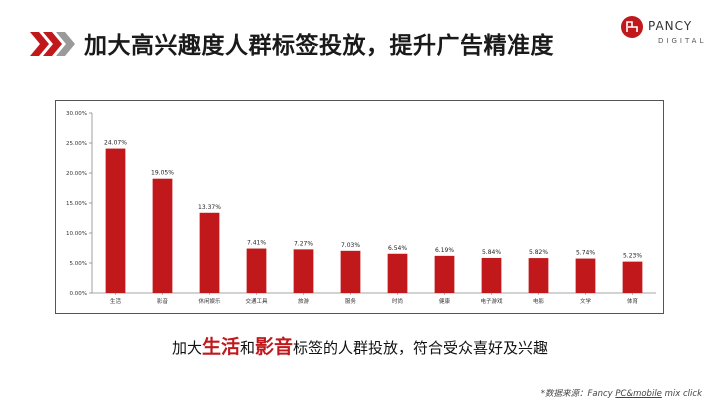 This screenshot has width=720, height=408. What do you see at coordinates (116, 301) in the screenshot?
I see `x-tick-label: 生活` at bounding box center [116, 301].